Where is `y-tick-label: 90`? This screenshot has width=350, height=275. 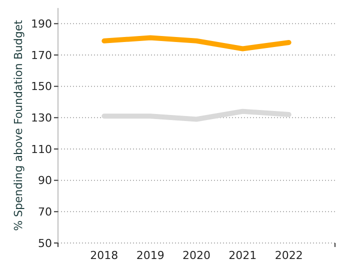 y-tick-label: 90 is located at coordinates (45, 181).